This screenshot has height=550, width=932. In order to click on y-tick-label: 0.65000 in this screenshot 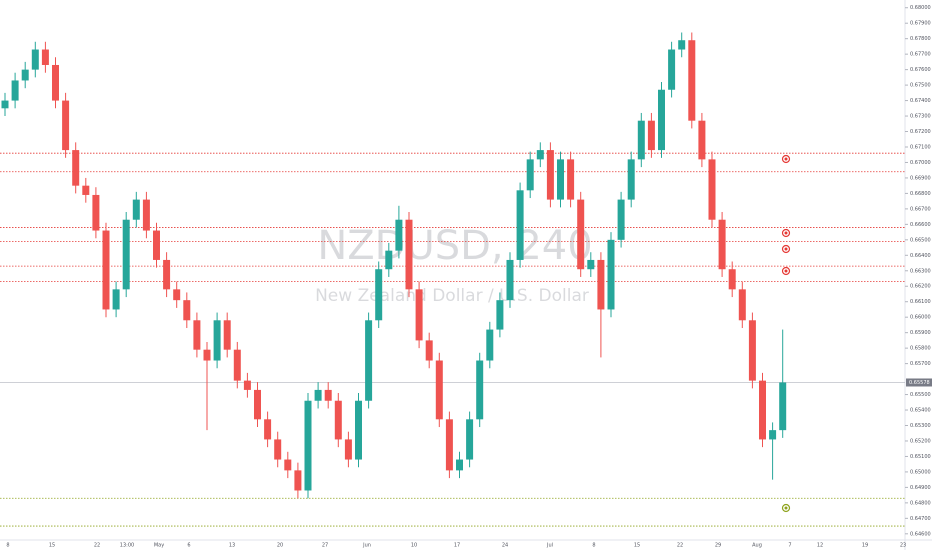, I will do `click(920, 472)`.